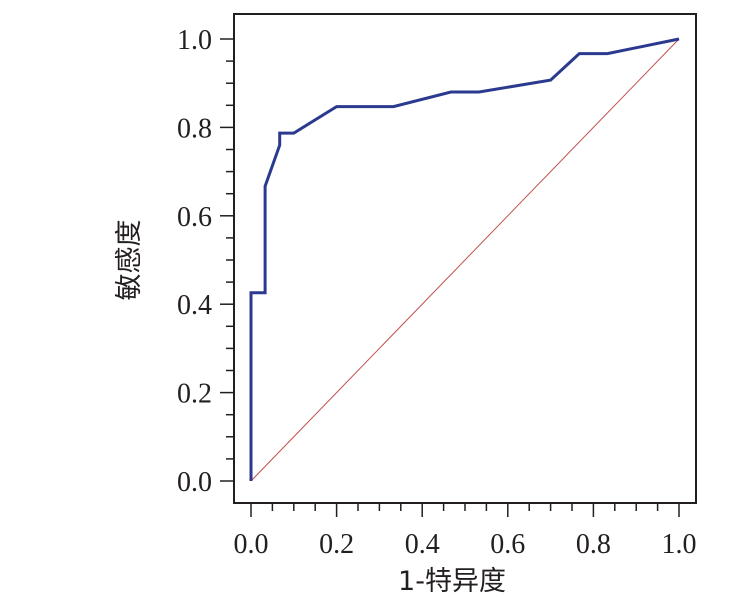 This screenshot has height=603, width=745. Describe the element at coordinates (336, 544) in the screenshot. I see `x-tick-label: 0.2` at that location.